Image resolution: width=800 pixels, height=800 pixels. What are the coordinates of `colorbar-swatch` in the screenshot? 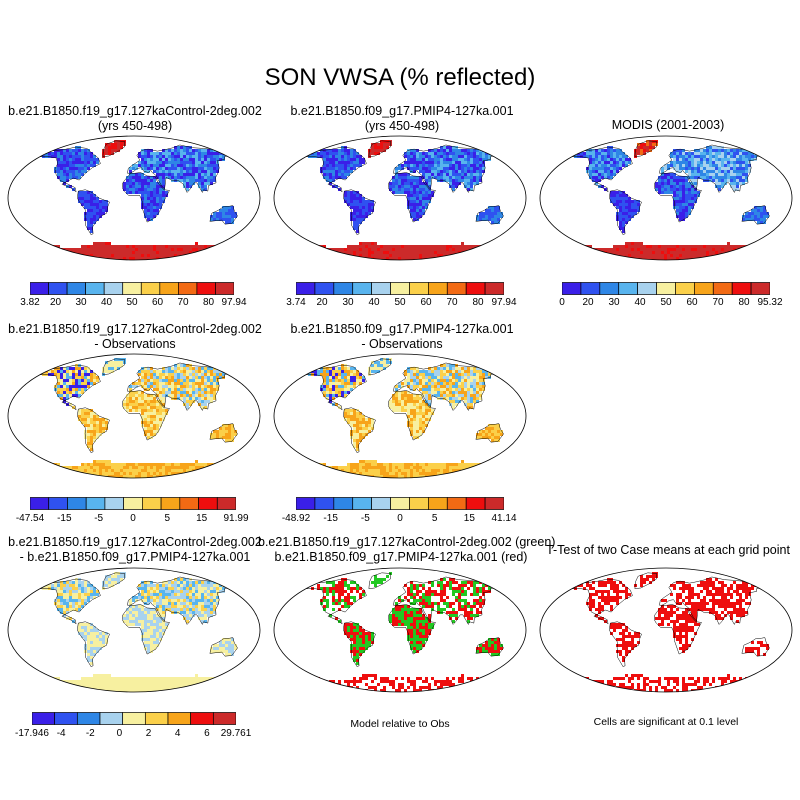 It's located at (590, 288).